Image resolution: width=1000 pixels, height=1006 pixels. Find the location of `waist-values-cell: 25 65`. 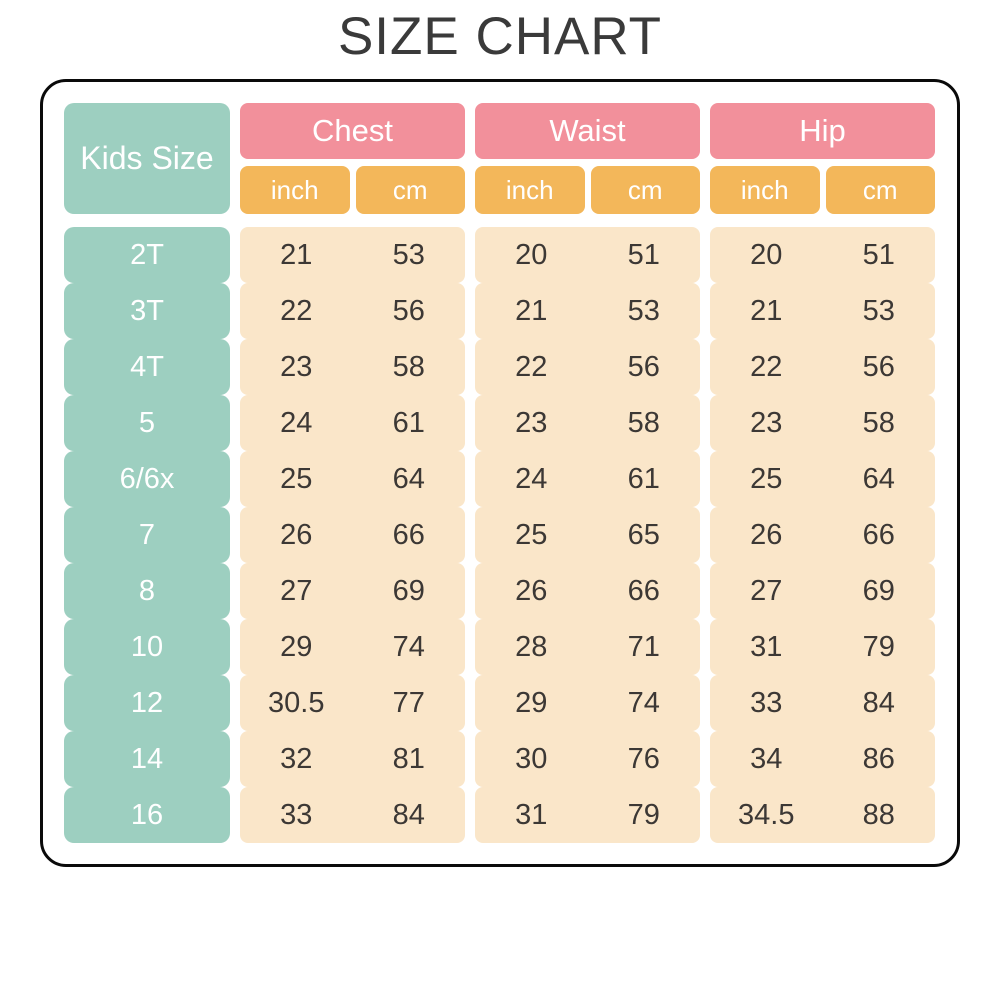

waist-values-cell: 25 65 is located at coordinates (587, 535).